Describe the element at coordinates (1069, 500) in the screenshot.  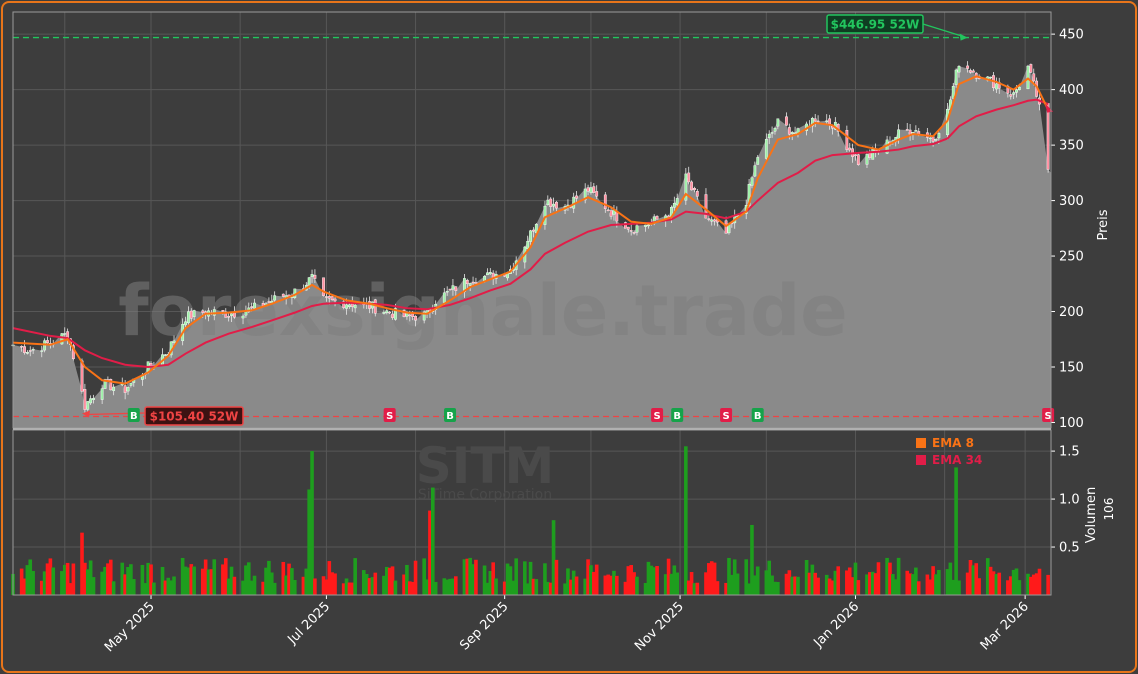
I see `volume-tick-label: 1.0` at that location.